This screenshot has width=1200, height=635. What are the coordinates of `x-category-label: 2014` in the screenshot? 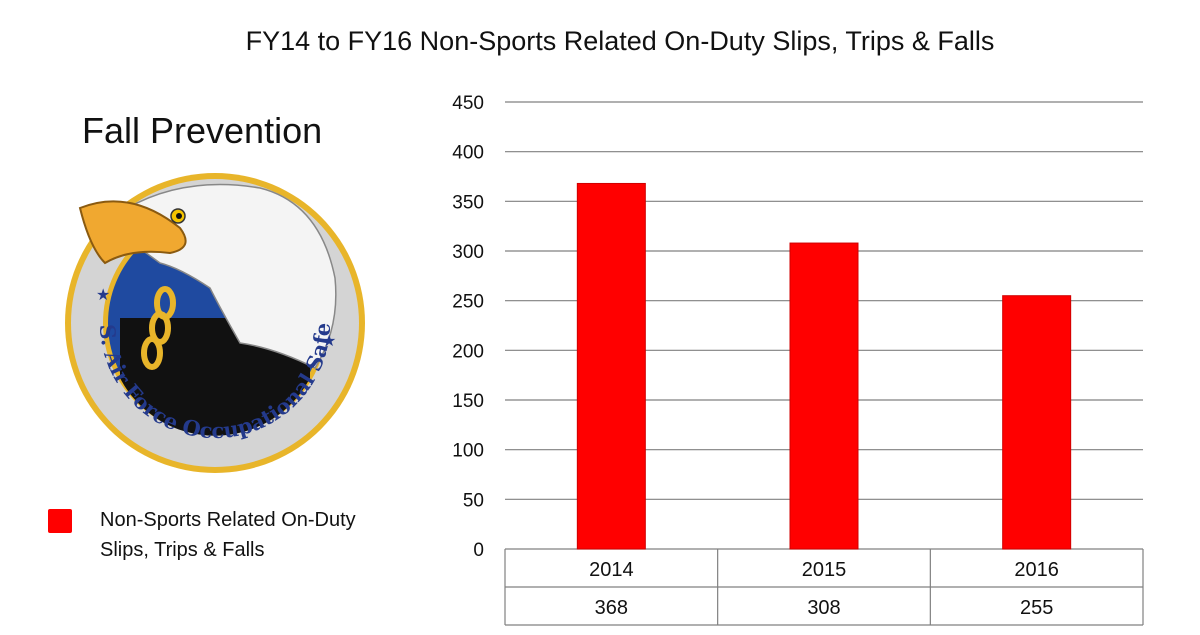 It's located at (611, 570).